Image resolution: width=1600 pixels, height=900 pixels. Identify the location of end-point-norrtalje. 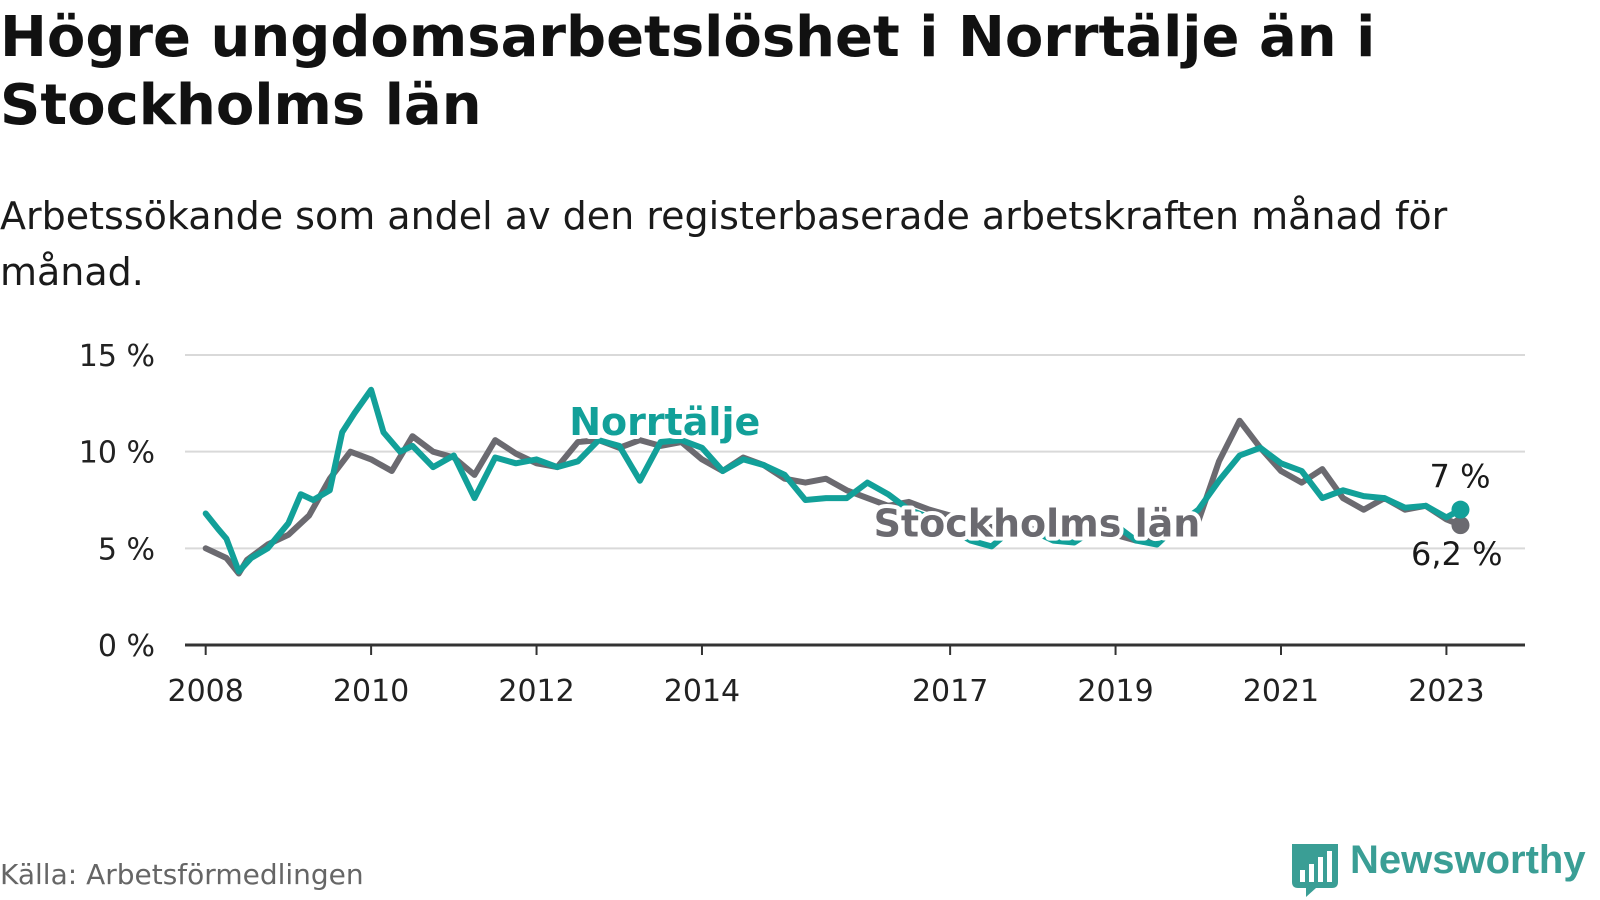
(1460, 509).